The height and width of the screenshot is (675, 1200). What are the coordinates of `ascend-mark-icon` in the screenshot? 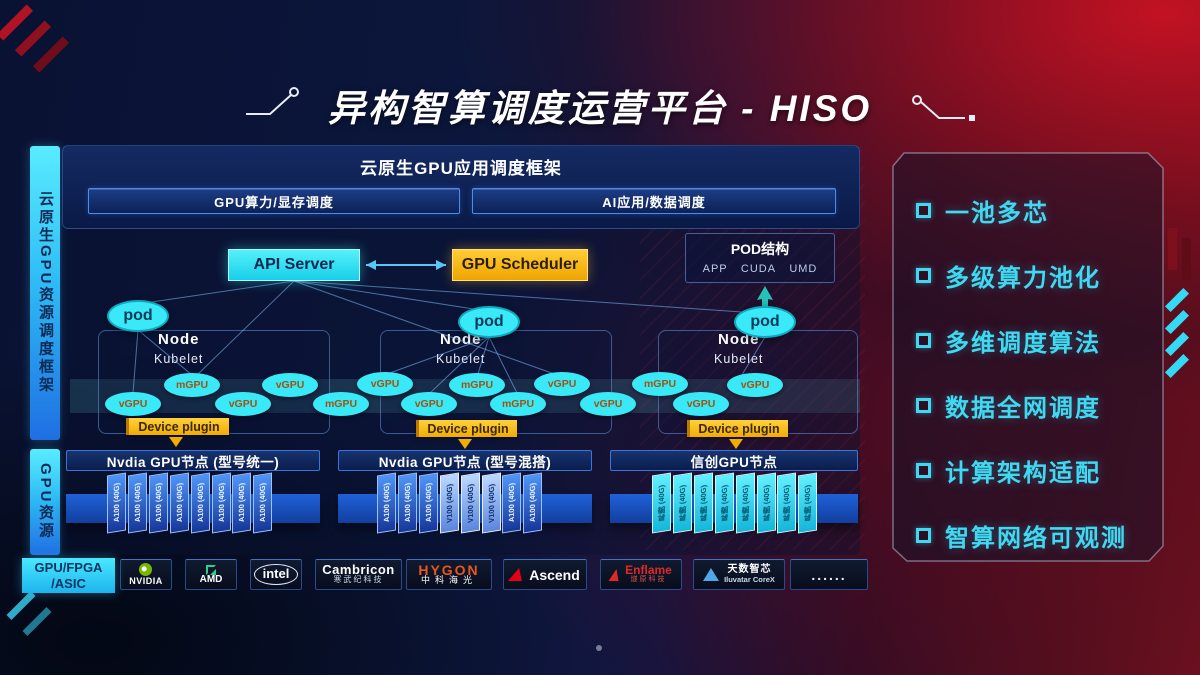 It's located at (517, 574).